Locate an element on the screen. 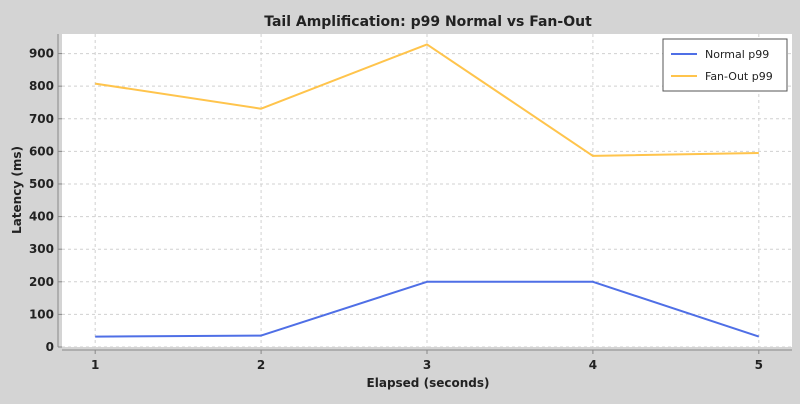  y-axis-label: Latency (ms) is located at coordinates (17, 190).